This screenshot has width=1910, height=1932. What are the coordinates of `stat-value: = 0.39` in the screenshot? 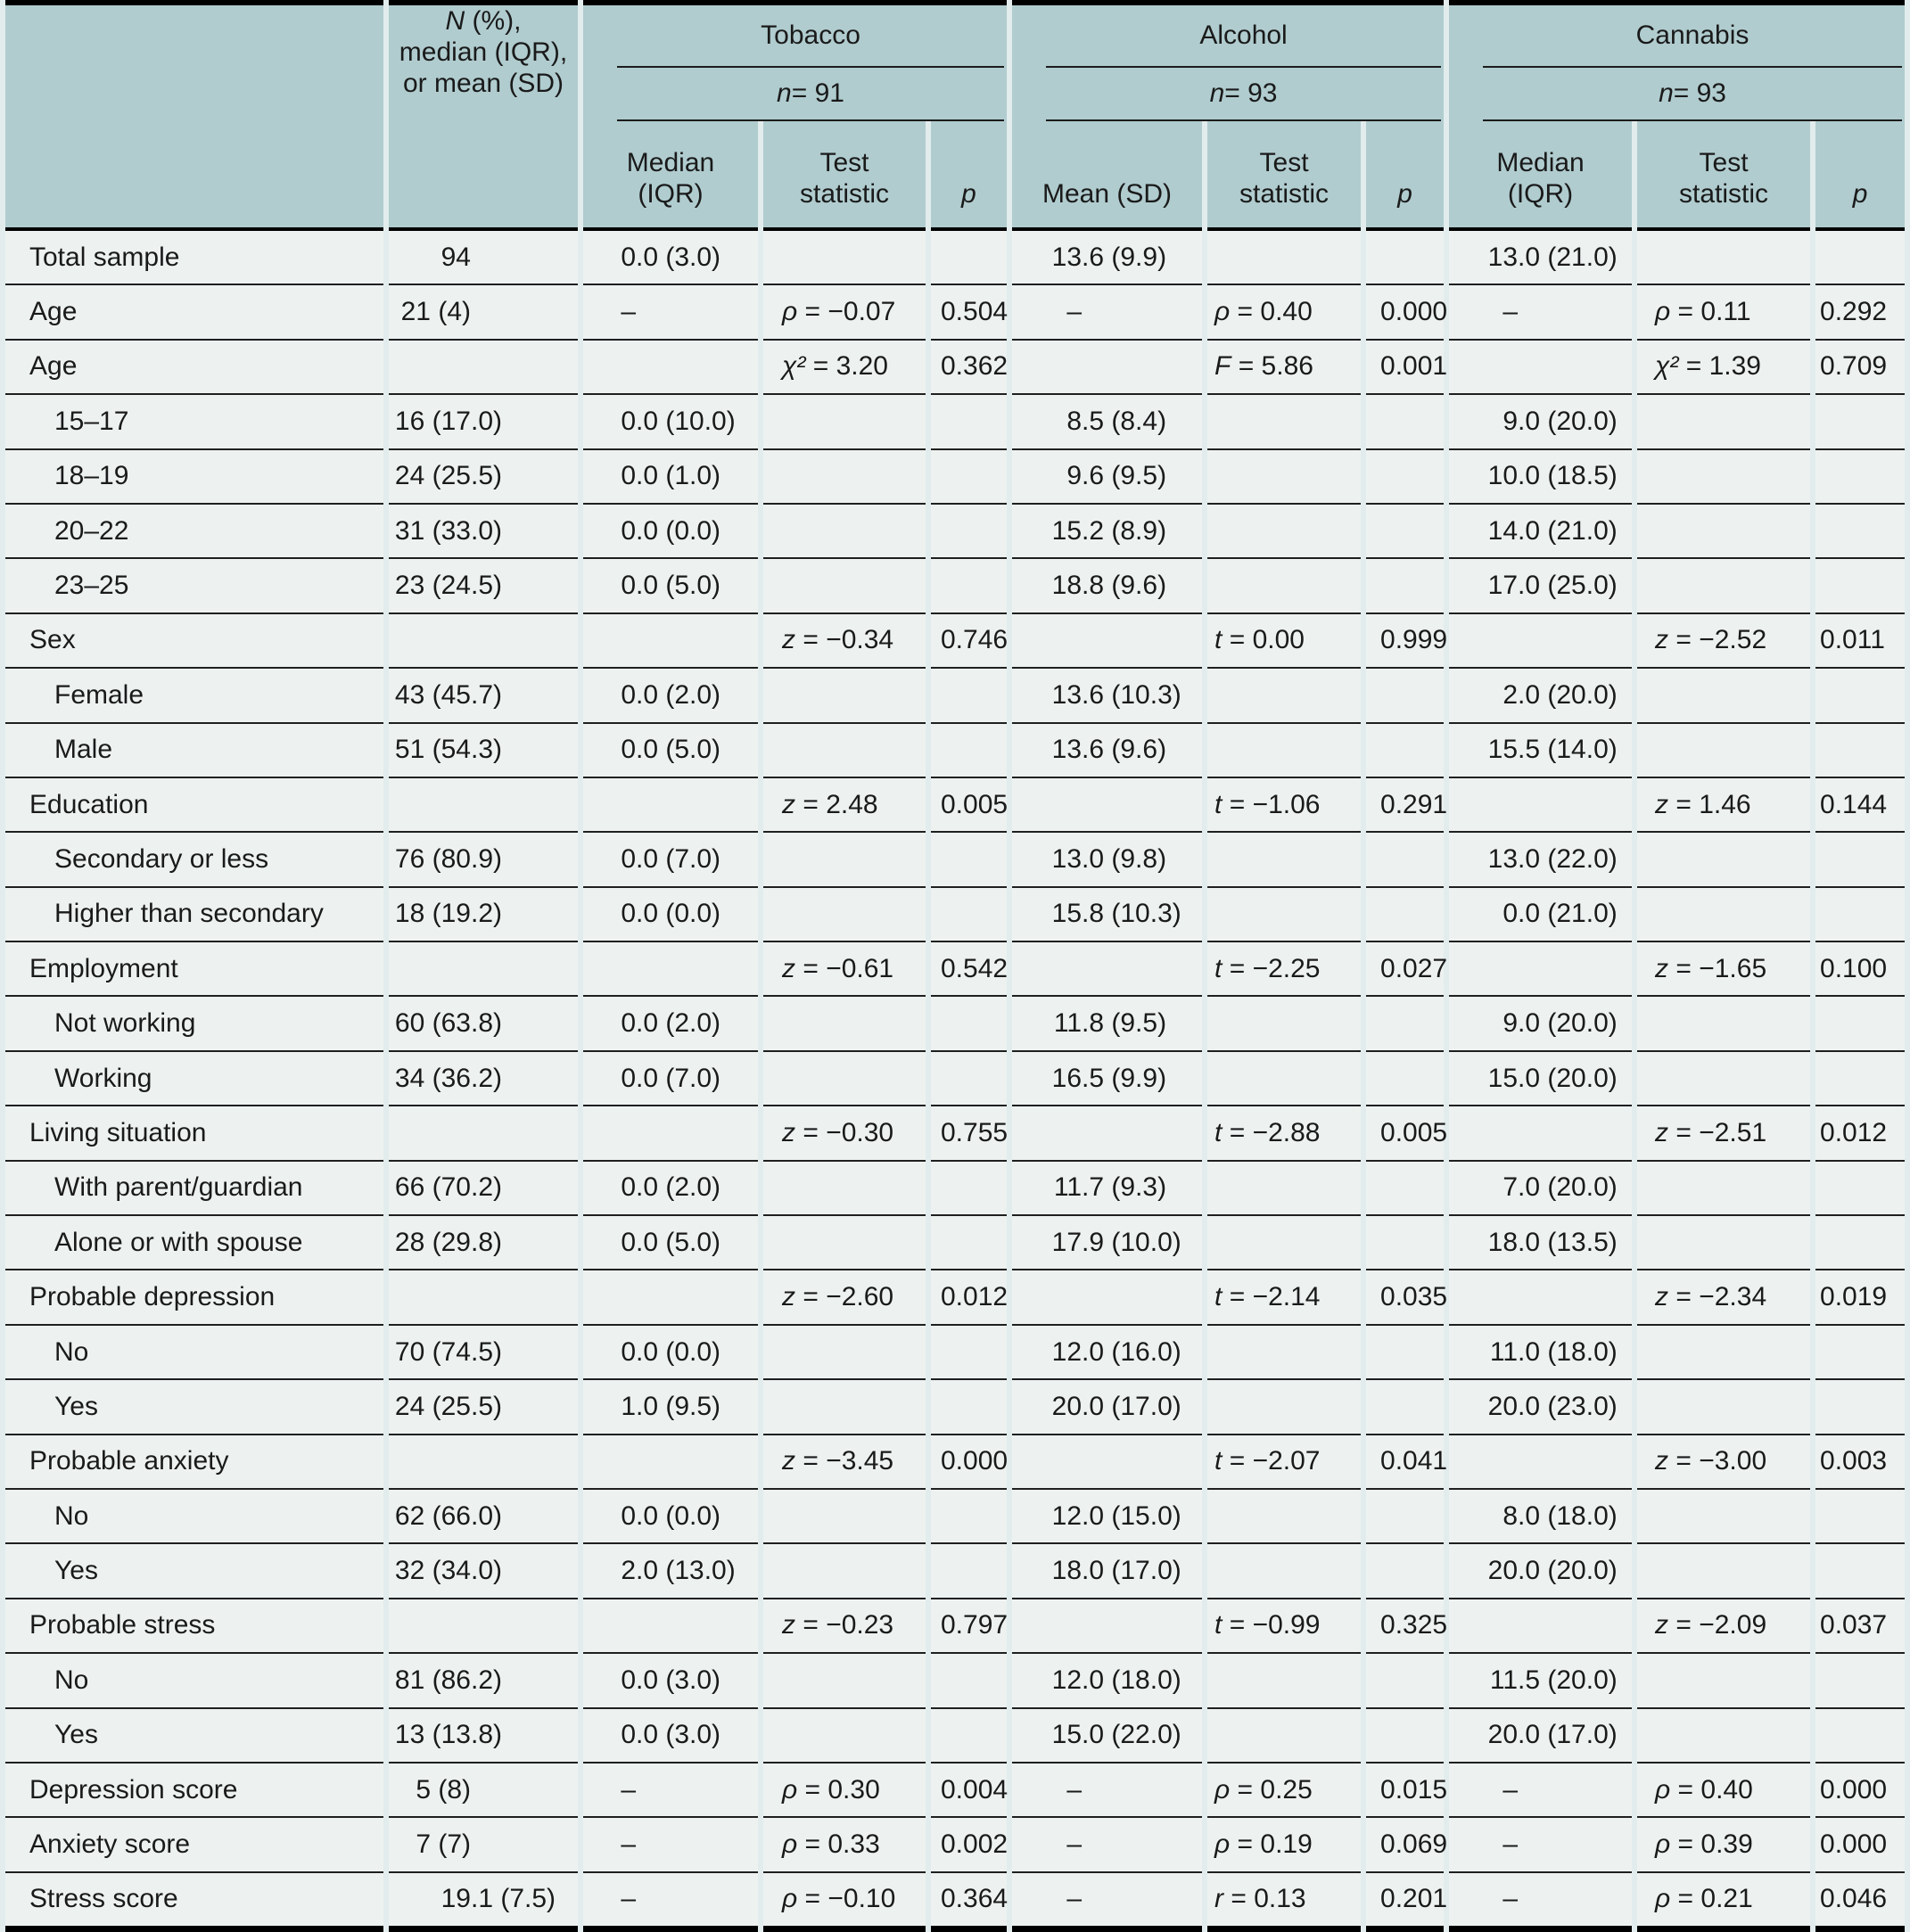 It's located at (1711, 1844).